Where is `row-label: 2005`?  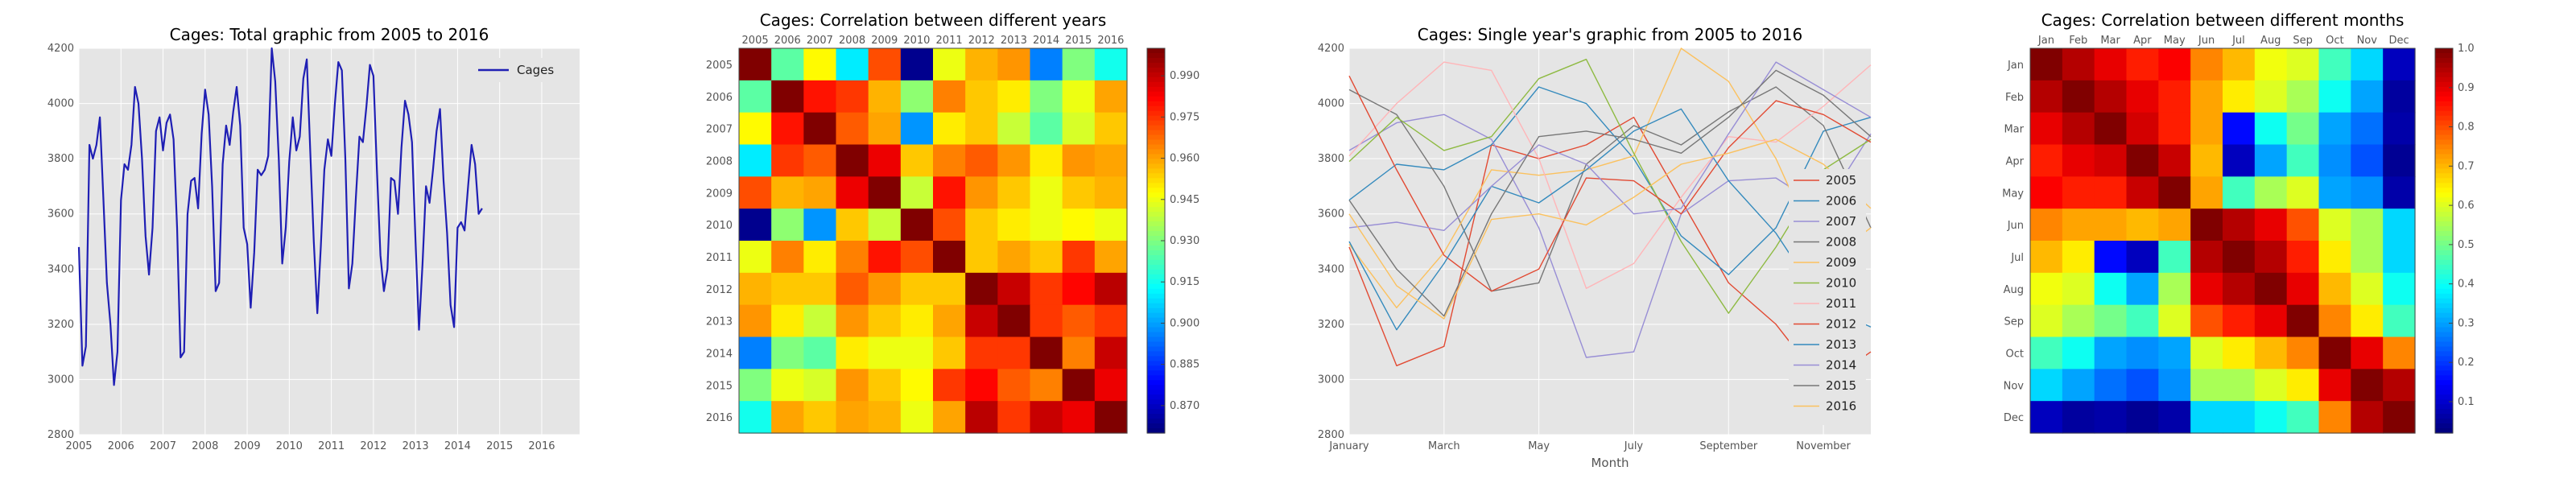
row-label: 2005 is located at coordinates (719, 66).